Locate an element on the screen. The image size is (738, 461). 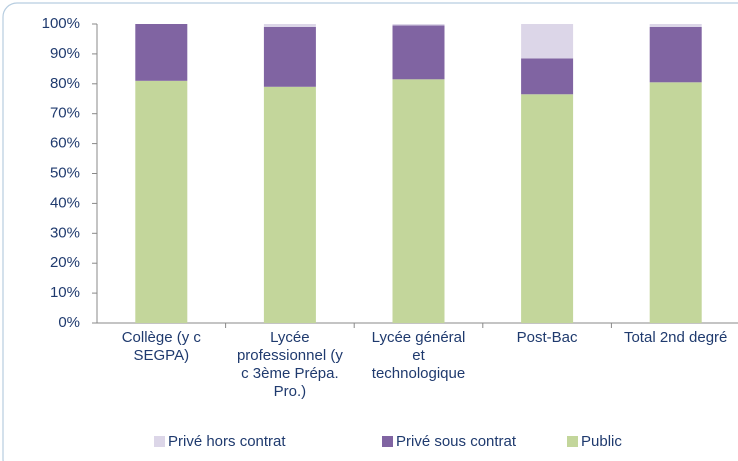
y-tick-label: 60% is located at coordinates (65, 143).